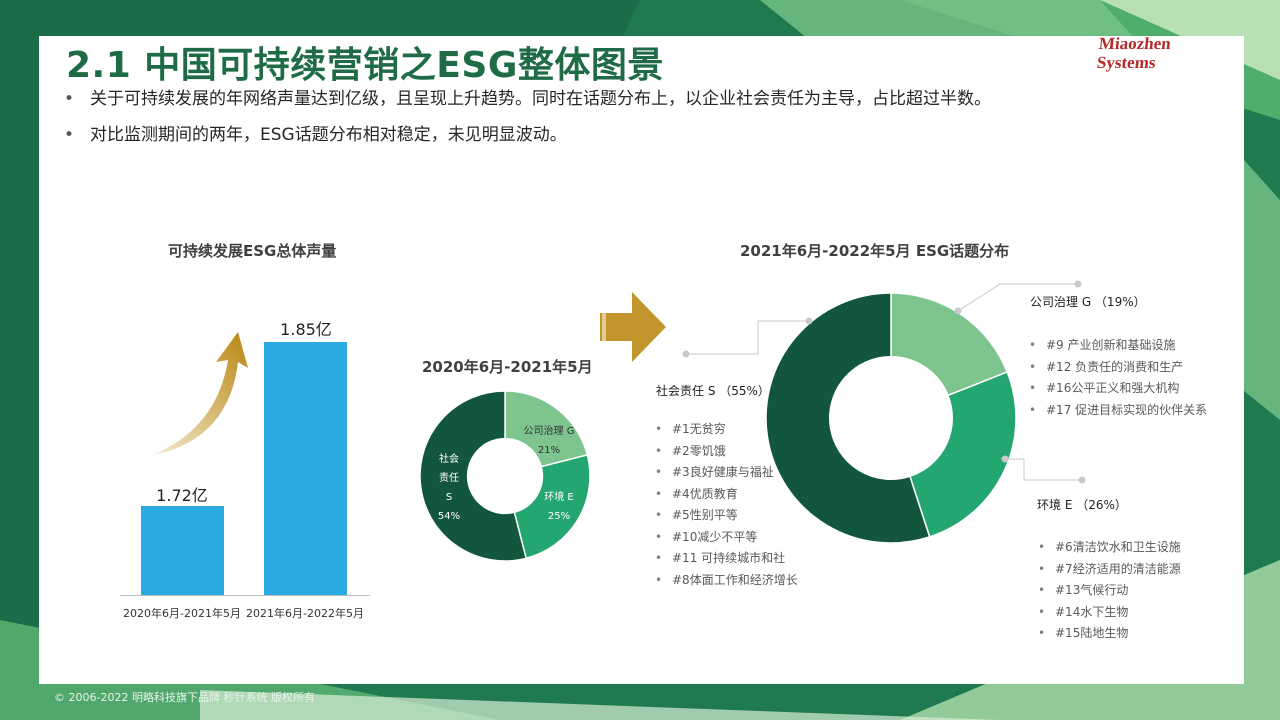 The width and height of the screenshot is (1280, 720). What do you see at coordinates (1109, 570) in the screenshot?
I see `list-item: #7经济适用的清洁能源` at bounding box center [1109, 570].